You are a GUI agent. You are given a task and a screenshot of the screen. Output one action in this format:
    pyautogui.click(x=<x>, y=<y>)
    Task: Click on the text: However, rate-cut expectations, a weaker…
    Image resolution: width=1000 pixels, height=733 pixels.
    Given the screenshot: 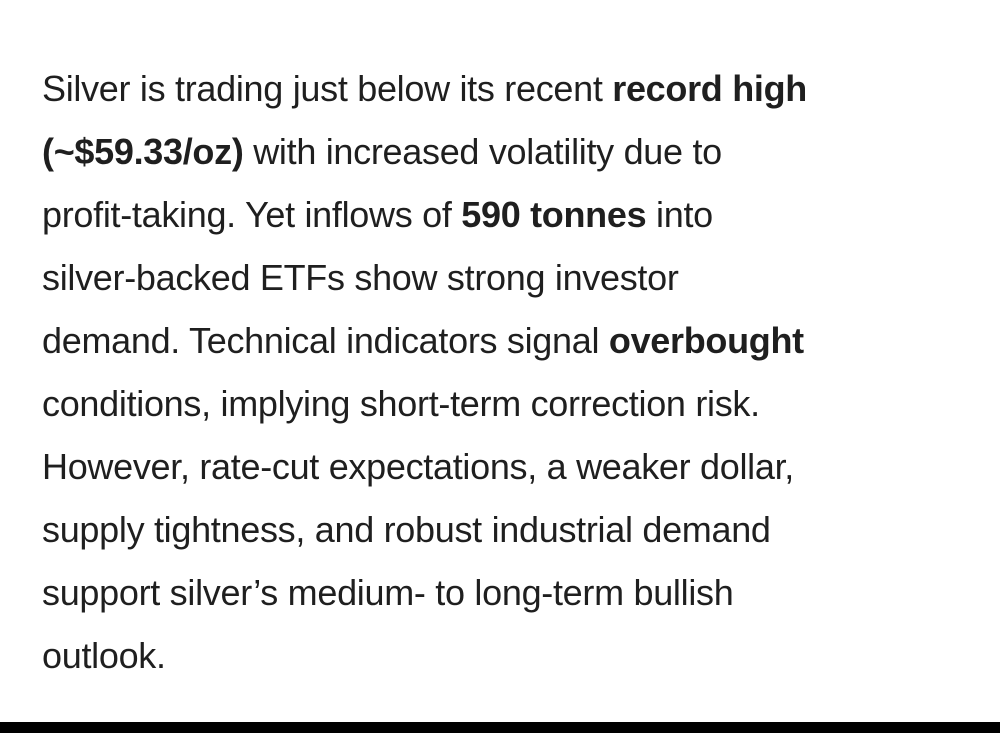 What is the action you would take?
    pyautogui.click(x=418, y=466)
    